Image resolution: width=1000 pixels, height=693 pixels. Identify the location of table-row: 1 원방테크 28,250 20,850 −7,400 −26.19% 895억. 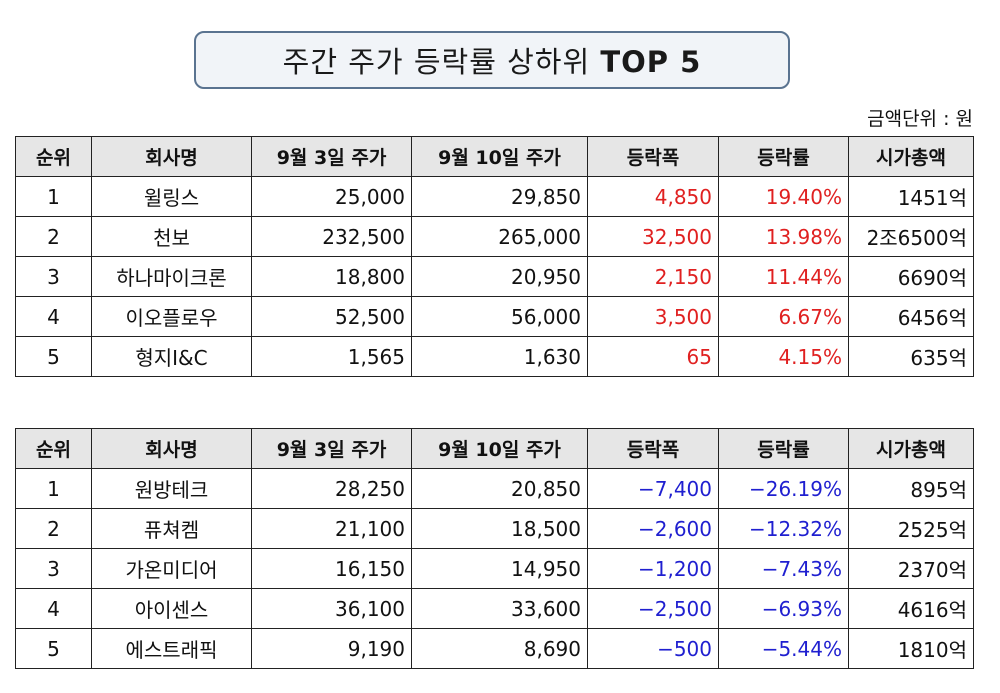
(494, 488).